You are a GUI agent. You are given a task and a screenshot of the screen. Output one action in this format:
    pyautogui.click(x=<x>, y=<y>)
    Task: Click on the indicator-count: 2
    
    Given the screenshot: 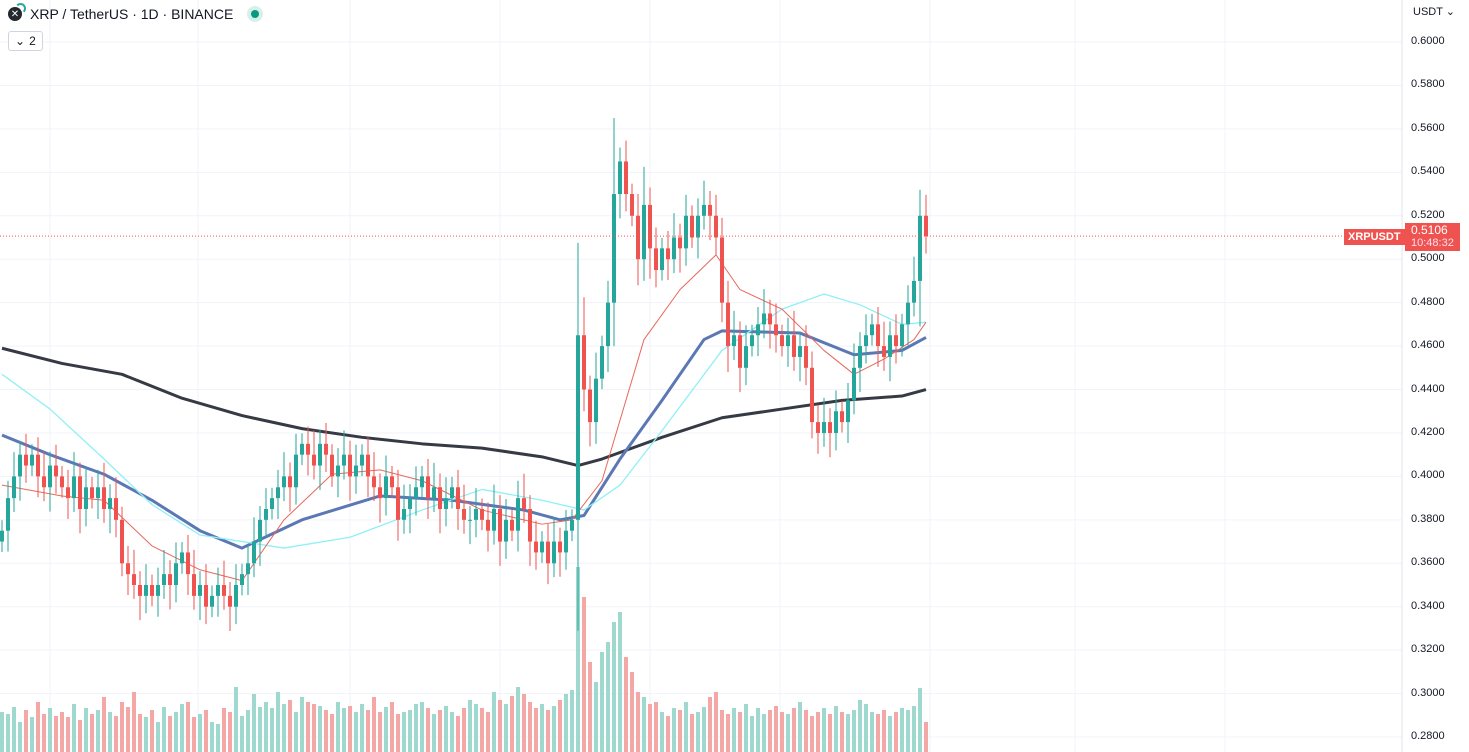 What is the action you would take?
    pyautogui.click(x=32, y=41)
    